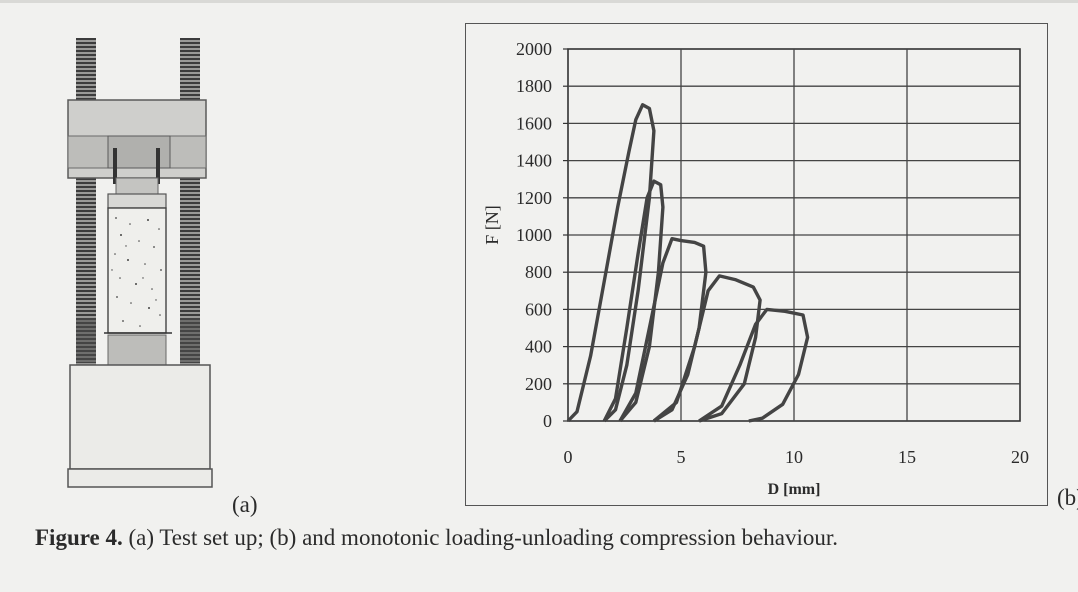 The width and height of the screenshot is (1078, 592). What do you see at coordinates (534, 86) in the screenshot?
I see `y-tick-label: 1800` at bounding box center [534, 86].